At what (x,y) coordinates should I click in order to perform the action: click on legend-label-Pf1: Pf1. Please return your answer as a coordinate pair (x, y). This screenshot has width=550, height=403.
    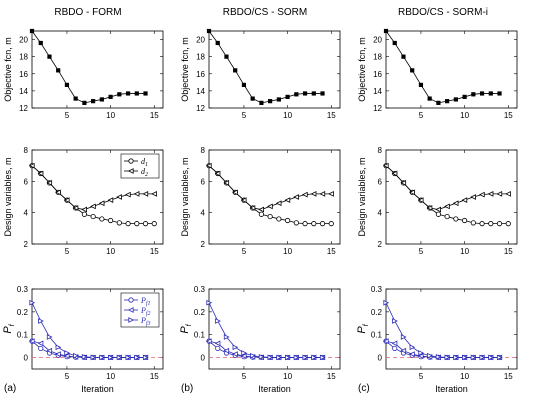
    Looking at the image, I should click on (145, 301).